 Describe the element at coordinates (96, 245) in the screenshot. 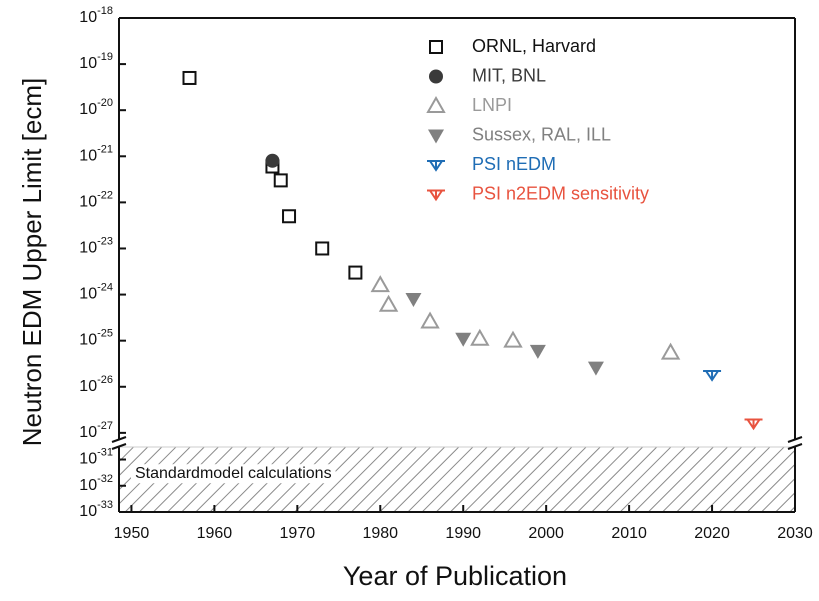

I see `y-tick-label: 10-23` at that location.